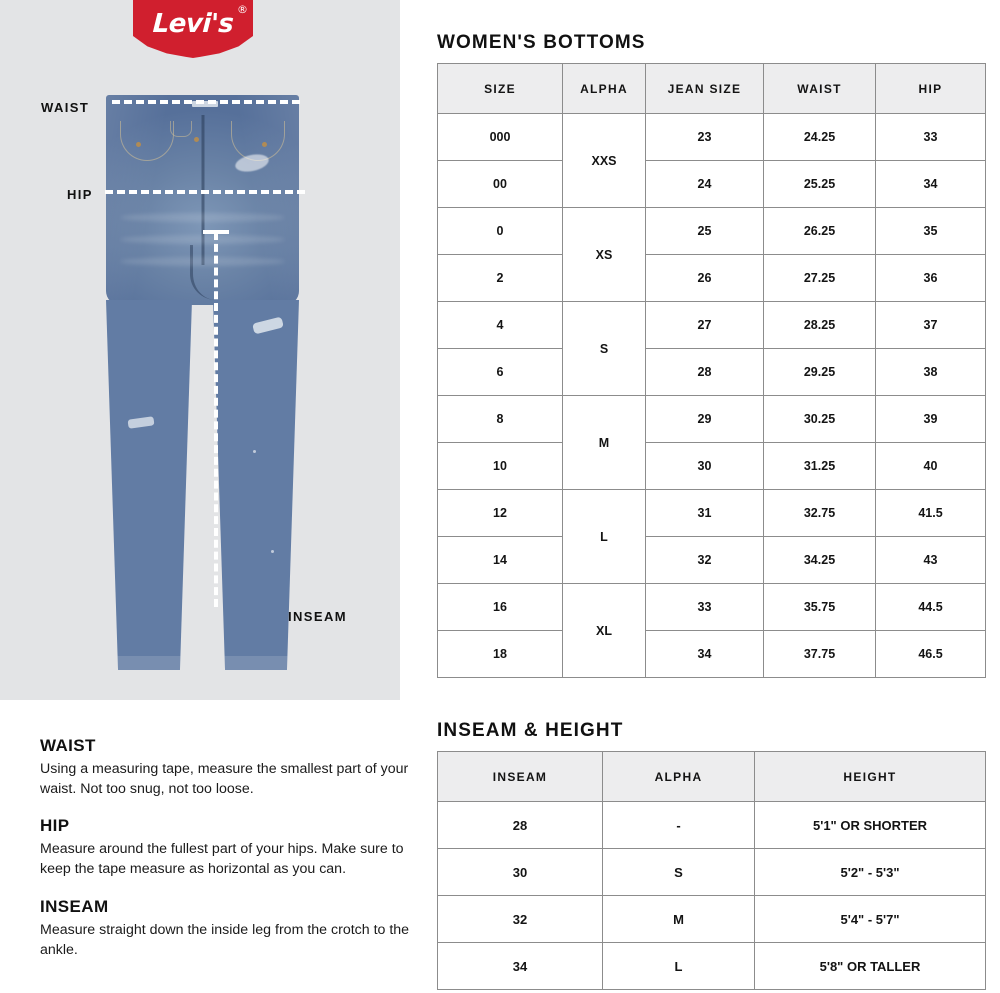  I want to click on cell-height: 5'1" OR SHORTER, so click(870, 825).